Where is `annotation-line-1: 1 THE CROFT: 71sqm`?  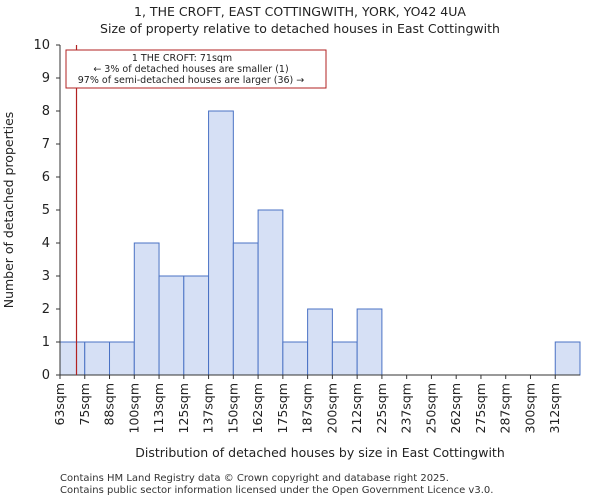
annotation-line-1: 1 THE CROFT: 71sqm is located at coordinates (182, 58).